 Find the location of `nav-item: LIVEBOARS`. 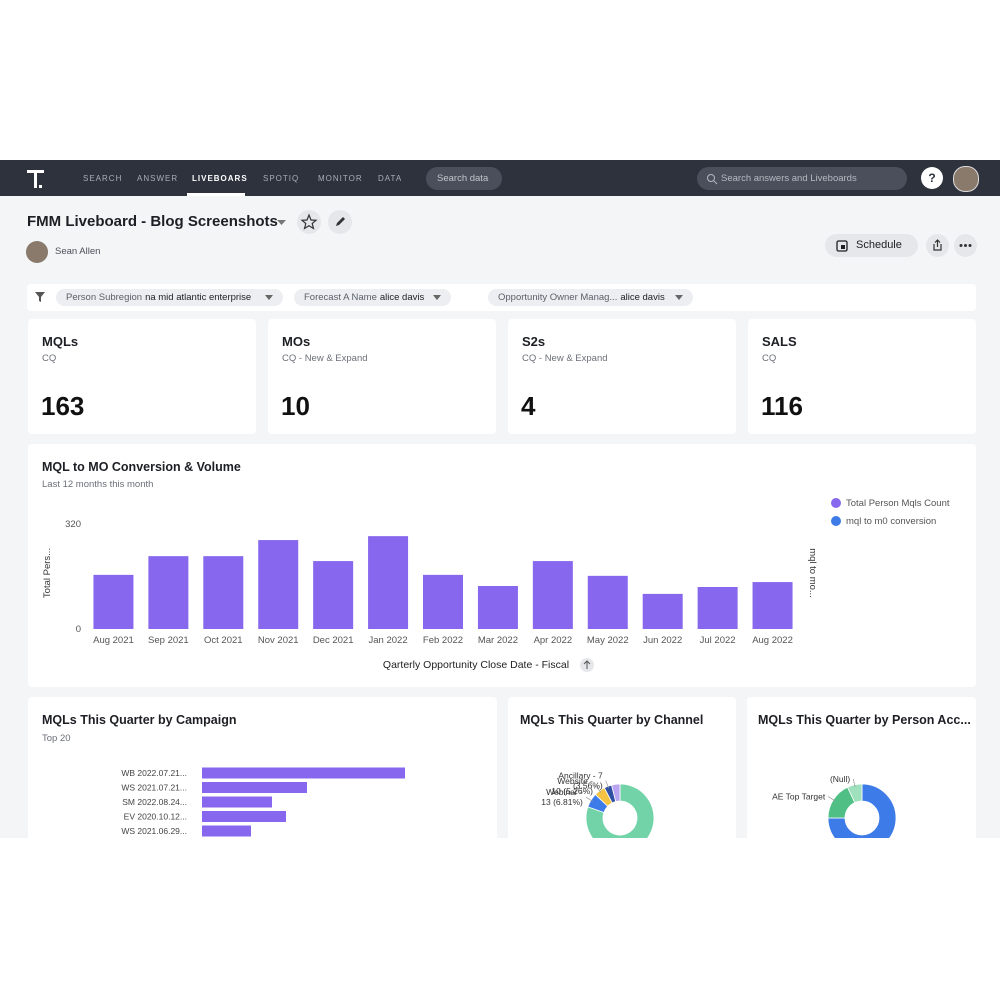

nav-item: LIVEBOARS is located at coordinates (220, 178).